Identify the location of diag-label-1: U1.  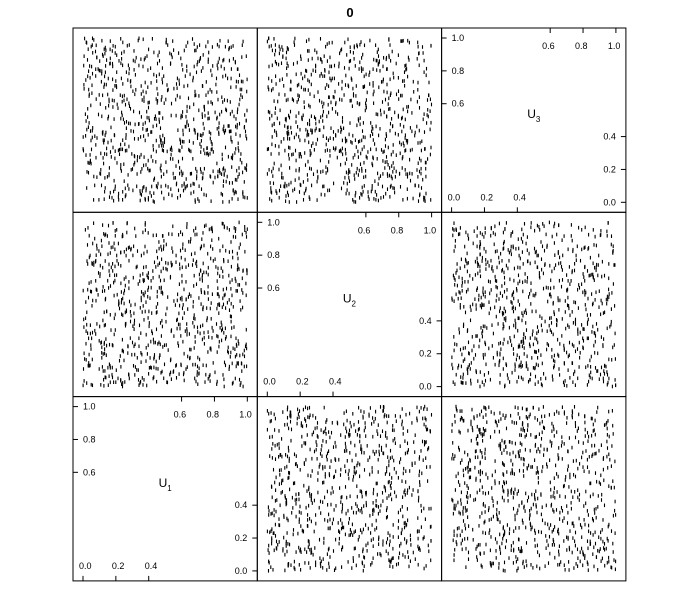
(166, 484).